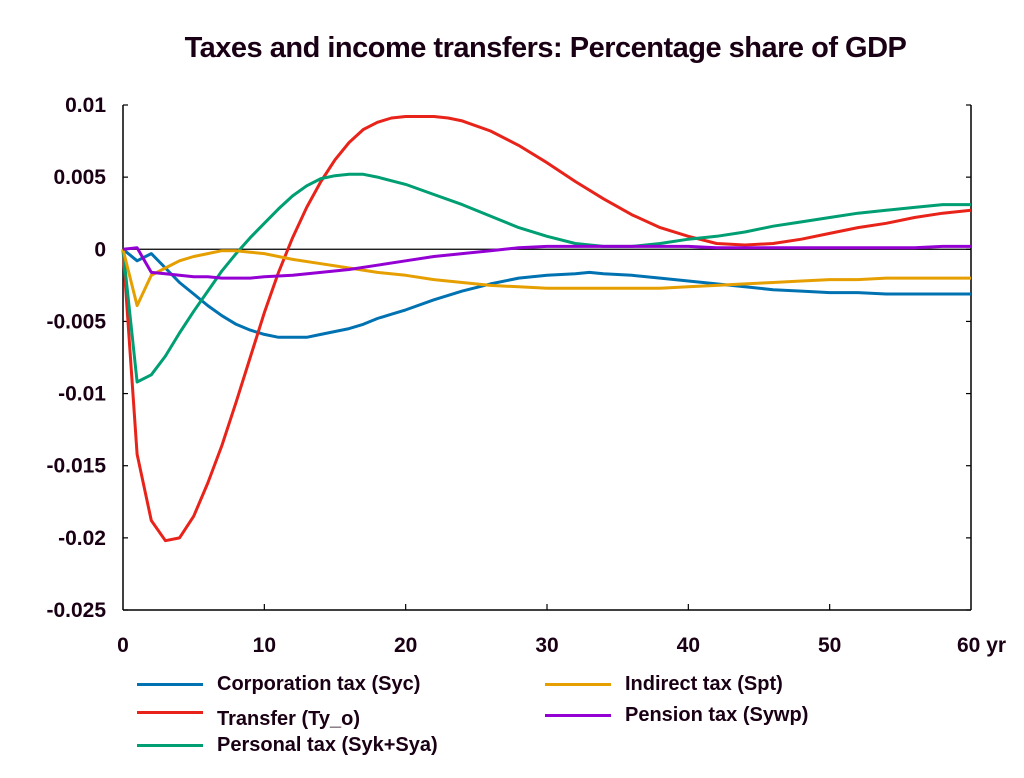 The width and height of the screenshot is (1024, 778). I want to click on legend-item-indirect-tax: Indirect tax (Spt), so click(664, 684).